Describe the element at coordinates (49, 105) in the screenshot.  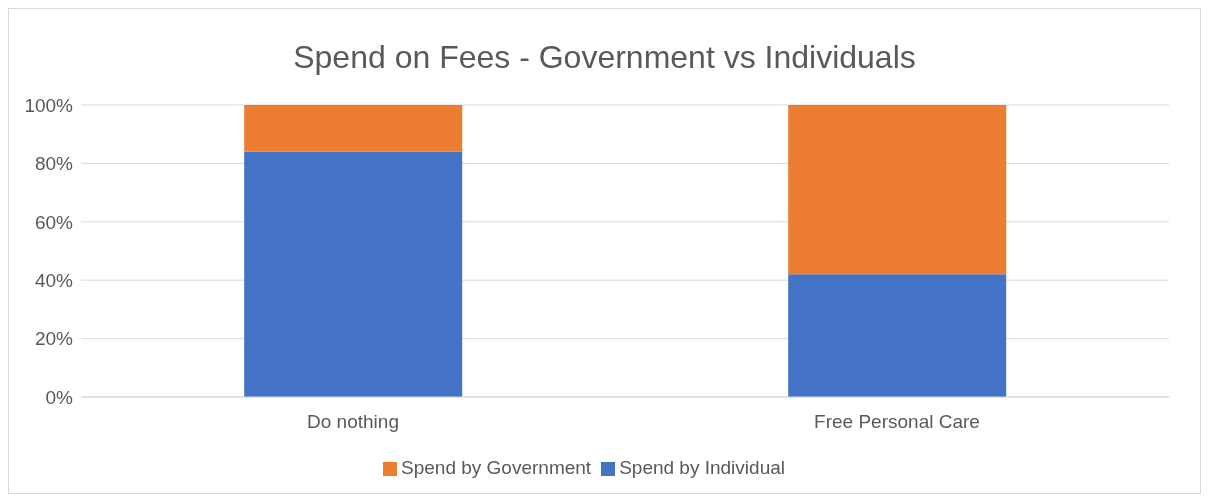
I see `y-tick-label: 100%` at that location.